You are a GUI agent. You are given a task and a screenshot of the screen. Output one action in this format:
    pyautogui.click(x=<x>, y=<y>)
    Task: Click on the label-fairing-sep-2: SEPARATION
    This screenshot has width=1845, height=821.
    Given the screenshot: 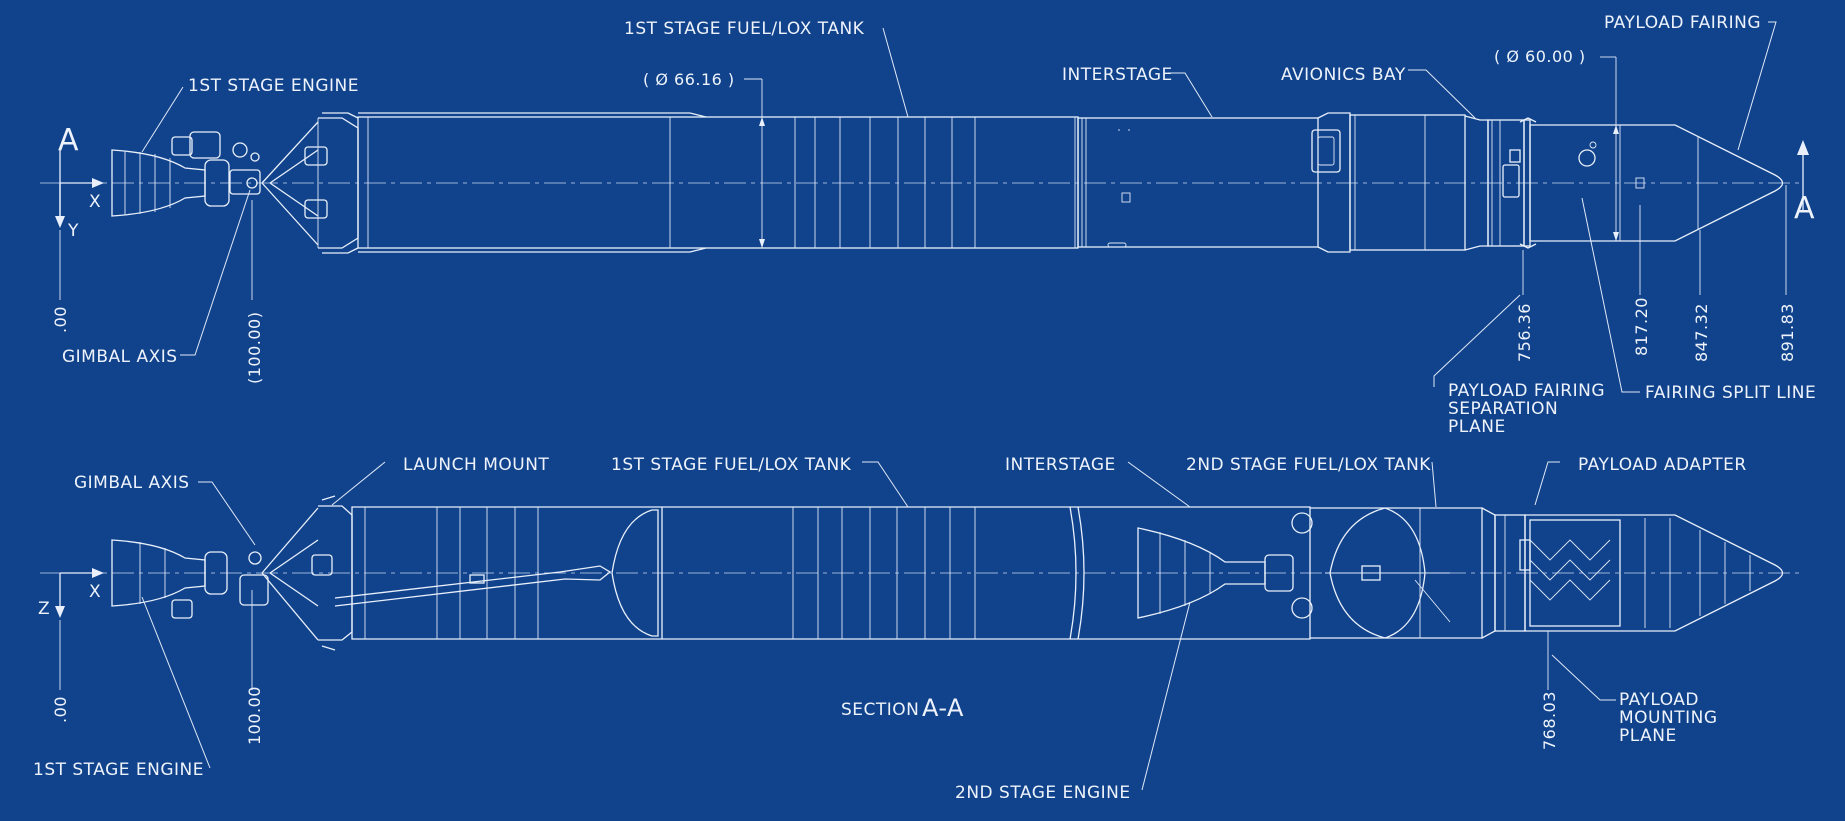 What is the action you would take?
    pyautogui.click(x=1503, y=409)
    